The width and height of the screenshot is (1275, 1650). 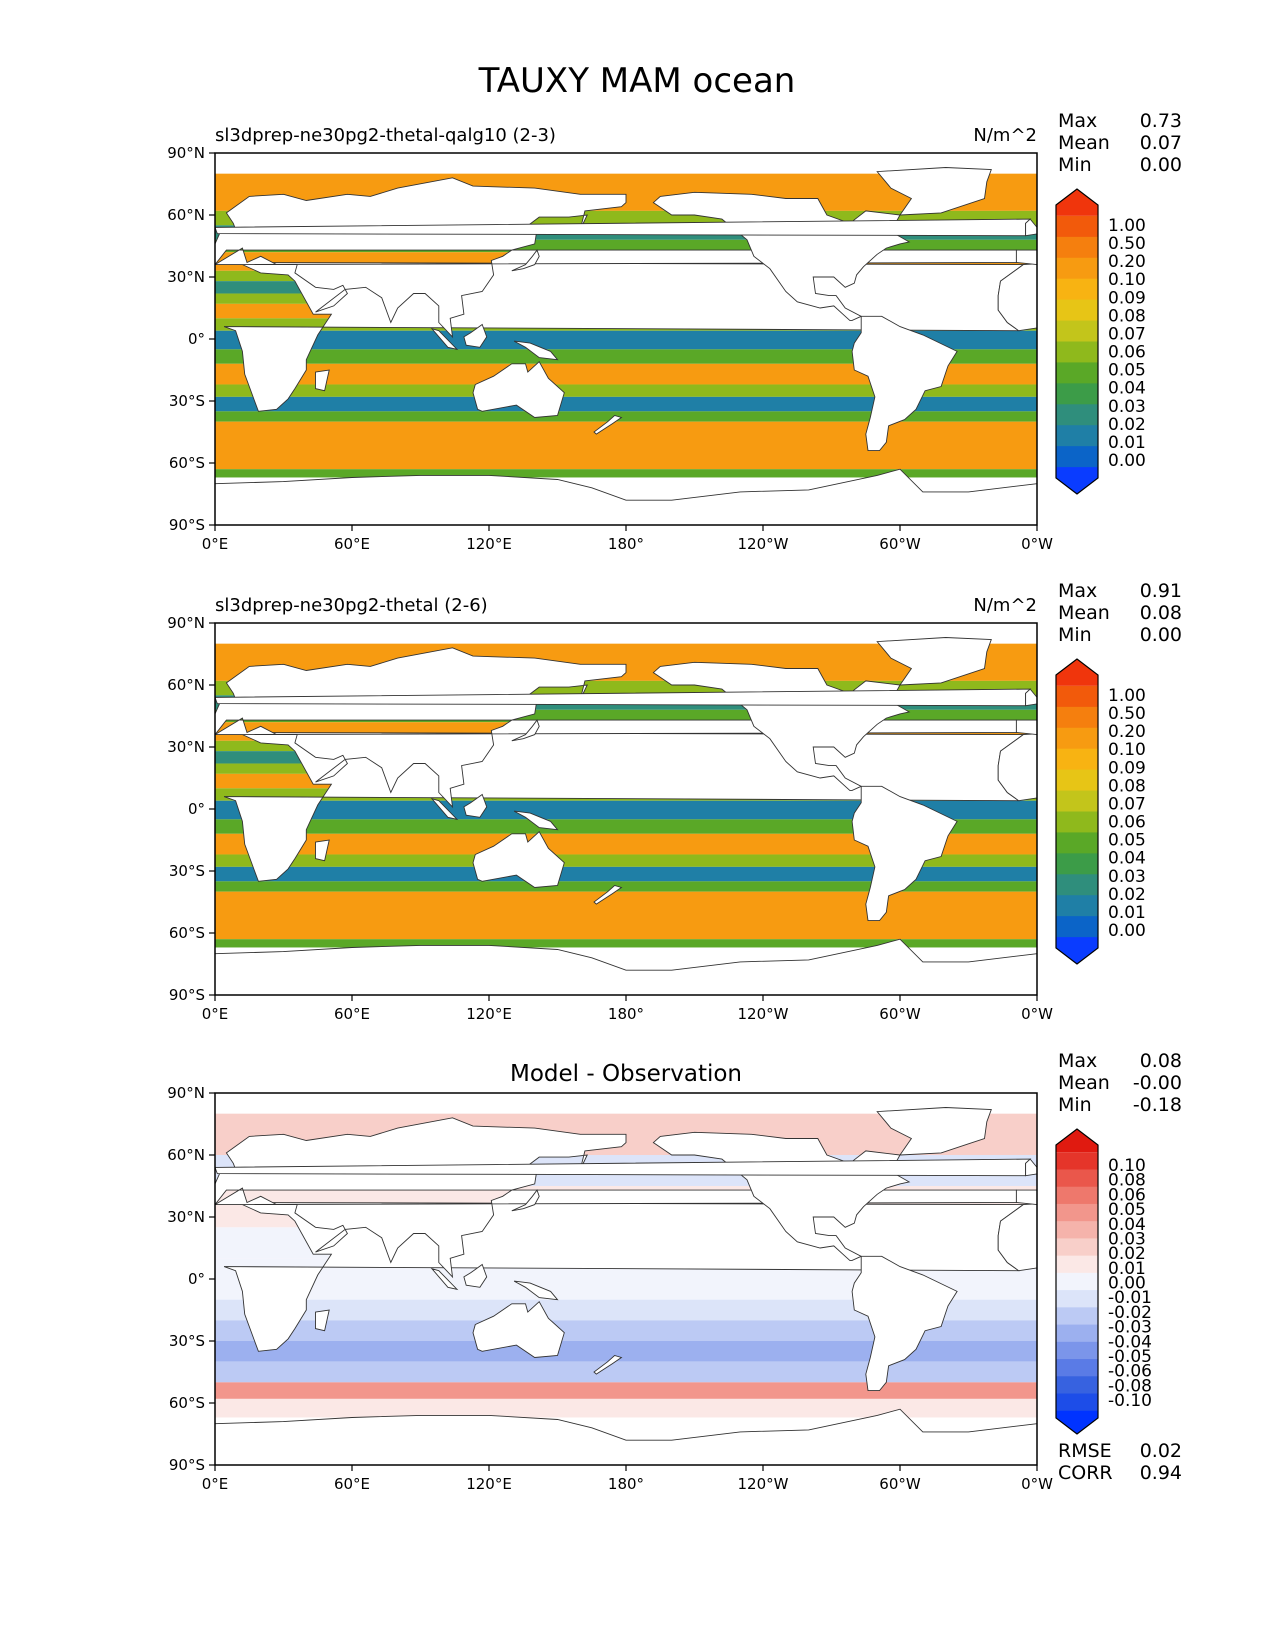 I want to click on colorbar-label: 0.03, so click(x=1127, y=1239).